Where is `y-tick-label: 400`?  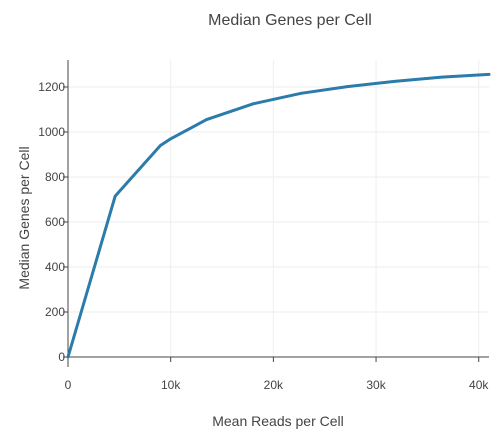 y-tick-label: 400 is located at coordinates (55, 267).